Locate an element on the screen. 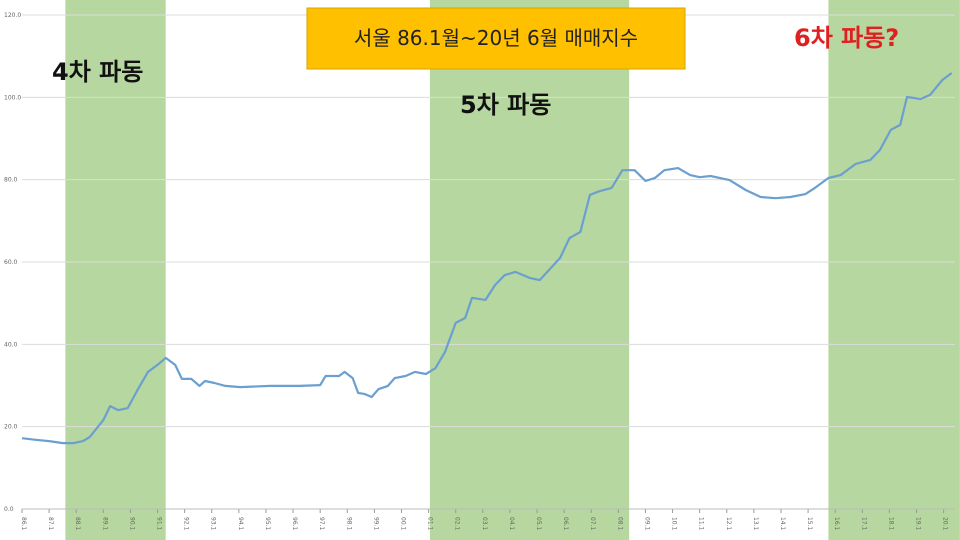 The width and height of the screenshot is (960, 540). x-tick-label: 01.1 is located at coordinates (430, 524).